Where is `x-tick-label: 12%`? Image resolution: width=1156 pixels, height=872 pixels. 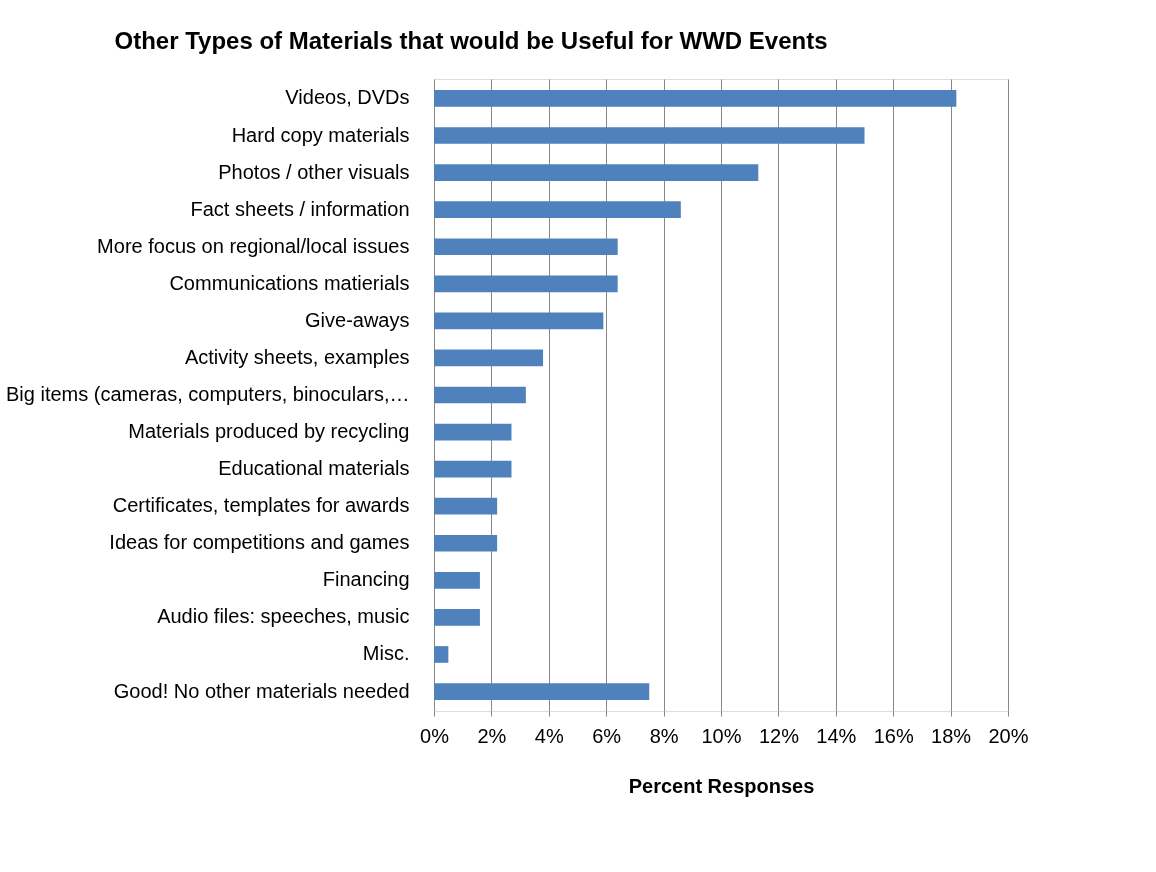
x-tick-label: 12% is located at coordinates (779, 735).